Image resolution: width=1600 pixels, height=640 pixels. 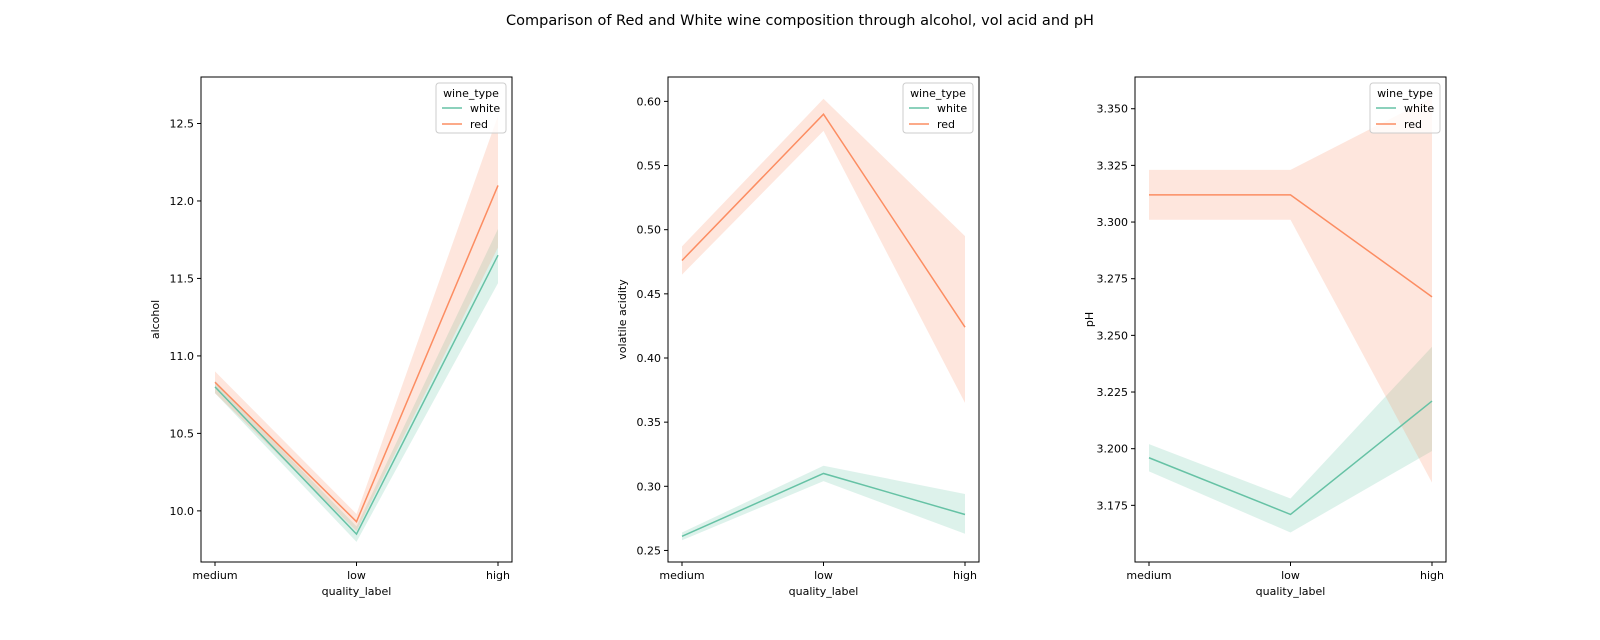 What do you see at coordinates (622, 319) in the screenshot?
I see `y-axis-label: volatile acidity` at bounding box center [622, 319].